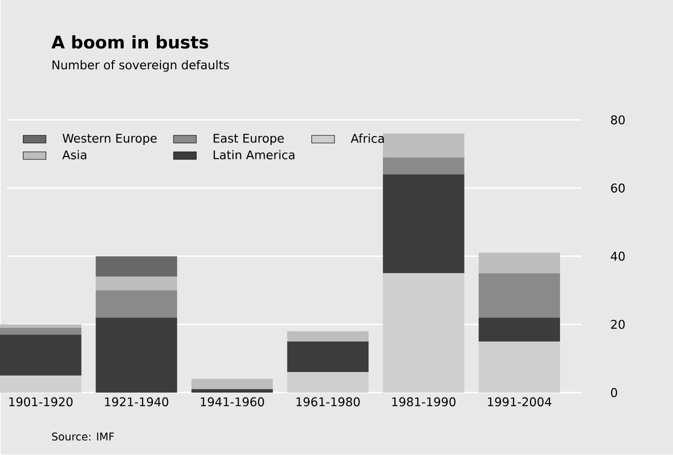 The height and width of the screenshot is (455, 673). I want to click on x-tick-label: 1901-1920, so click(41, 402).